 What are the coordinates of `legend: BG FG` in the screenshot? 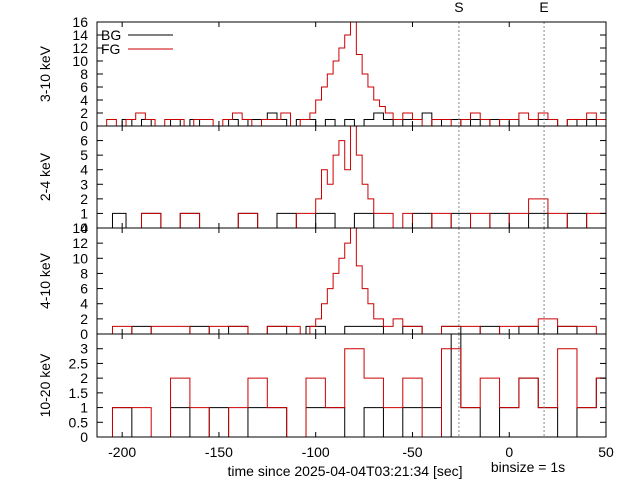 It's located at (137, 42).